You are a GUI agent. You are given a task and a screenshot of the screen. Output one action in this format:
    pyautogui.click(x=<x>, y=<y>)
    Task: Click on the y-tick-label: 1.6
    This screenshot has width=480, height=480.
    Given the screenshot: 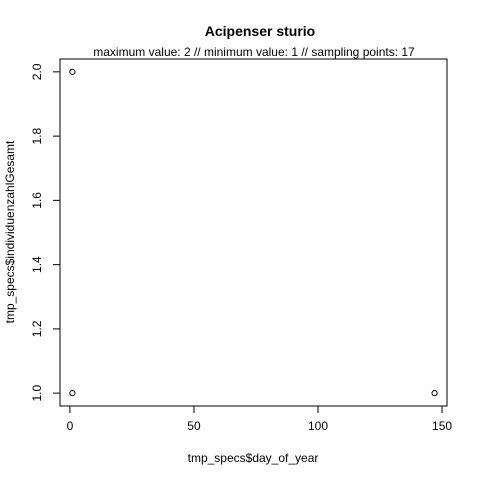 What is the action you would take?
    pyautogui.click(x=37, y=200)
    